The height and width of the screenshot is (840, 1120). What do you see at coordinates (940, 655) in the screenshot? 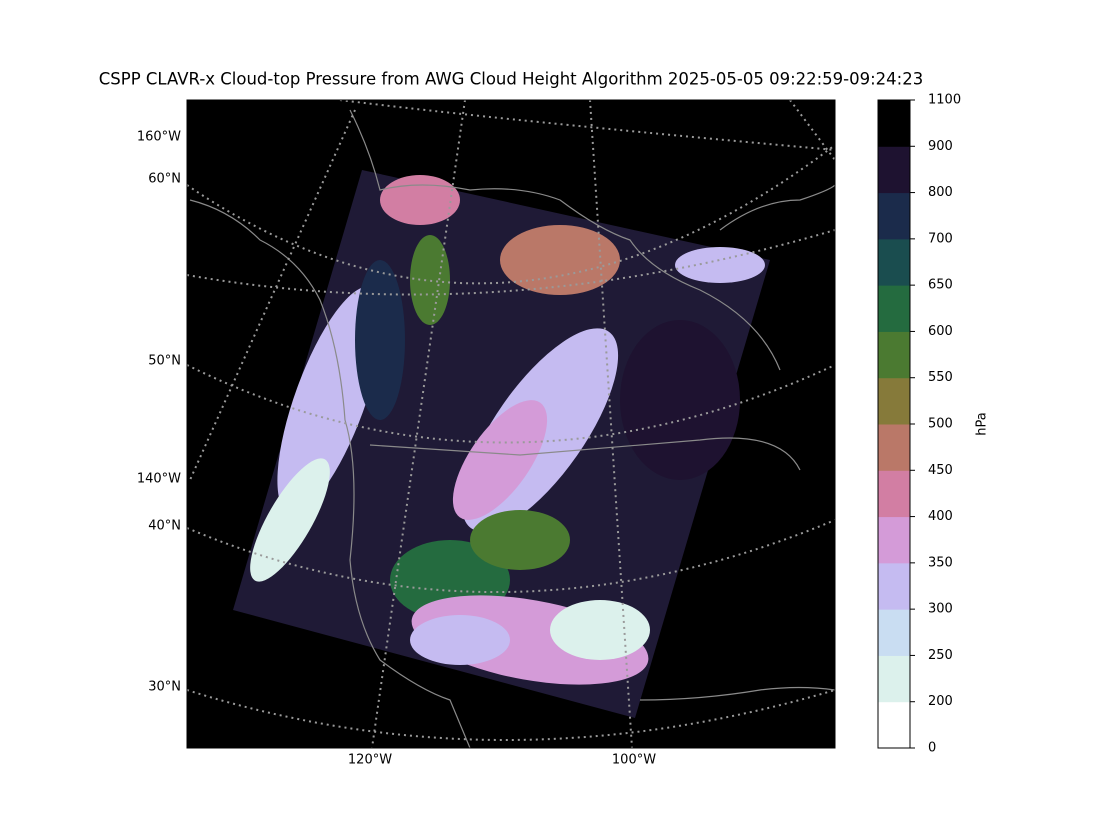
I see `colorbar-tick-label: 250` at bounding box center [940, 655].